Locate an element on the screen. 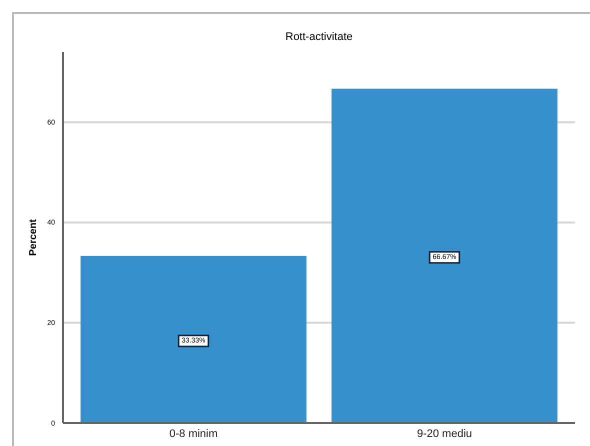  chart-title: Rott-activitate is located at coordinates (319, 37).